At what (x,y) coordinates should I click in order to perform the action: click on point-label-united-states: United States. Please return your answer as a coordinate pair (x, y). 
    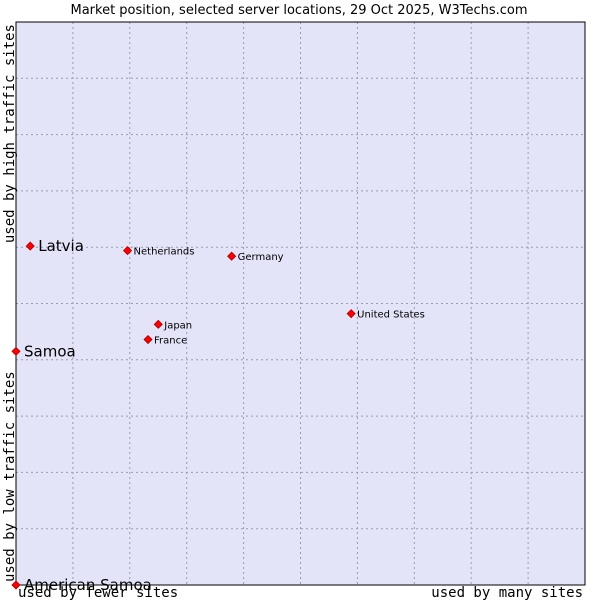
    Looking at the image, I should click on (391, 315).